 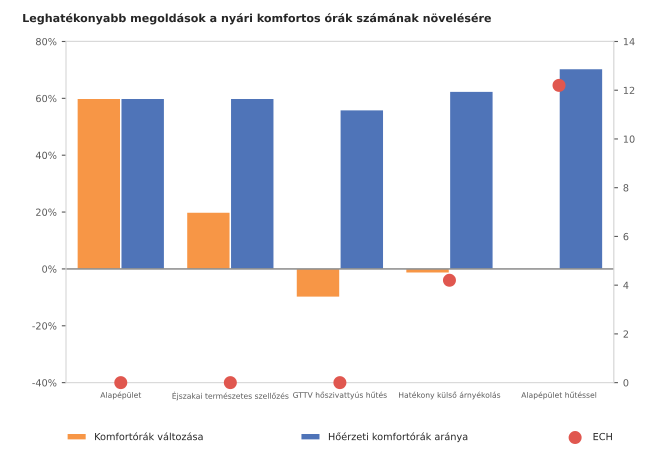 I want to click on chart-title: Leghatékonyabb megoldások a nyári komfortos órák számának növelésére, so click(x=257, y=18).